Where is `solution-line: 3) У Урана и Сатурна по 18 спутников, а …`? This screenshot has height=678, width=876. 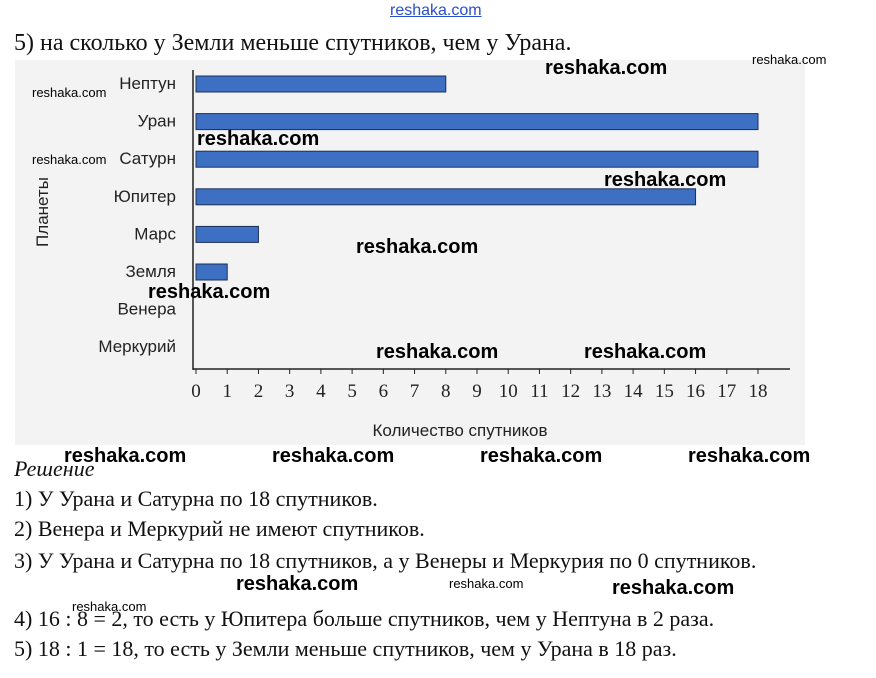
solution-line: 3) У Урана и Сатурна по 18 спутников, а … is located at coordinates (385, 560).